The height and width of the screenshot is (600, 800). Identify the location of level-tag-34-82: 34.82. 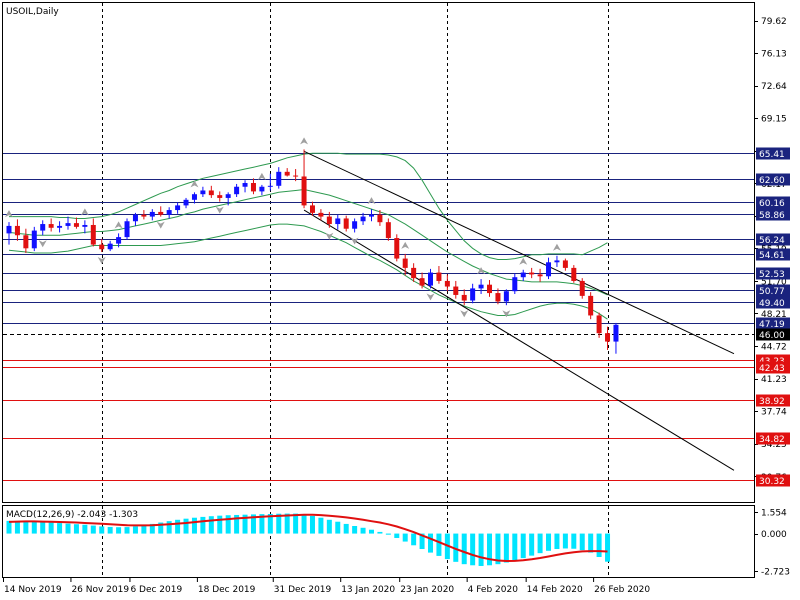
(772, 440).